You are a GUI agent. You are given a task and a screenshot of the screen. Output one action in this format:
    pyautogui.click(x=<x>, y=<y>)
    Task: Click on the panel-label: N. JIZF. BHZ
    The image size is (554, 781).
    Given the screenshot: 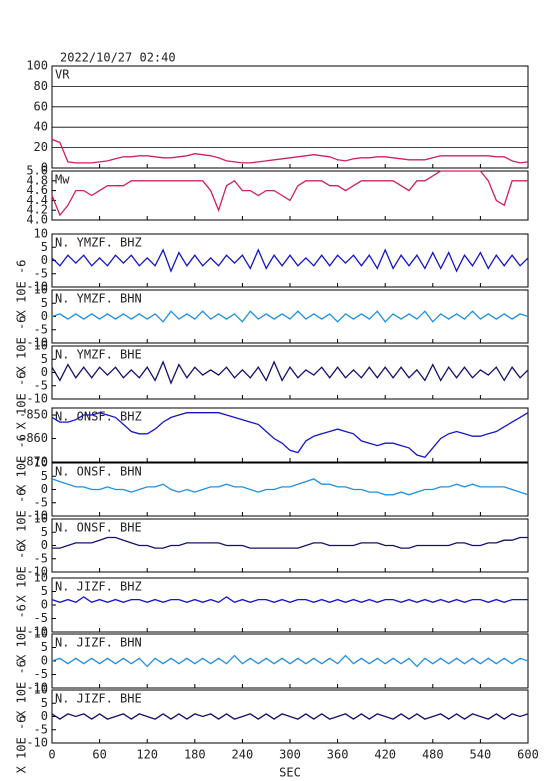 What is the action you would take?
    pyautogui.click(x=98, y=587)
    